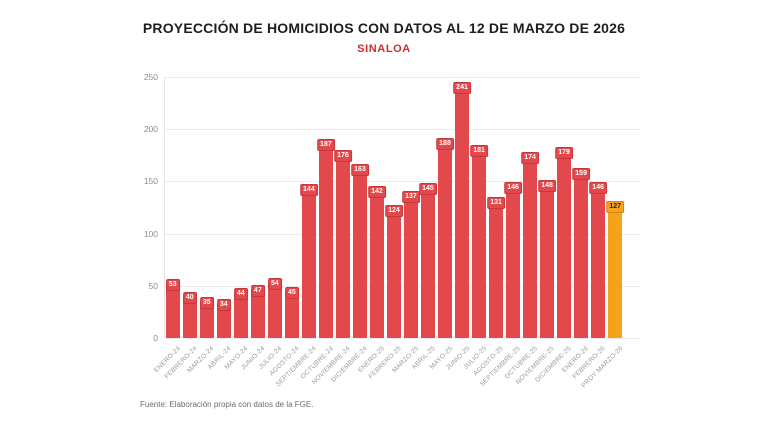  I want to click on bar-value-label: 142, so click(377, 191).